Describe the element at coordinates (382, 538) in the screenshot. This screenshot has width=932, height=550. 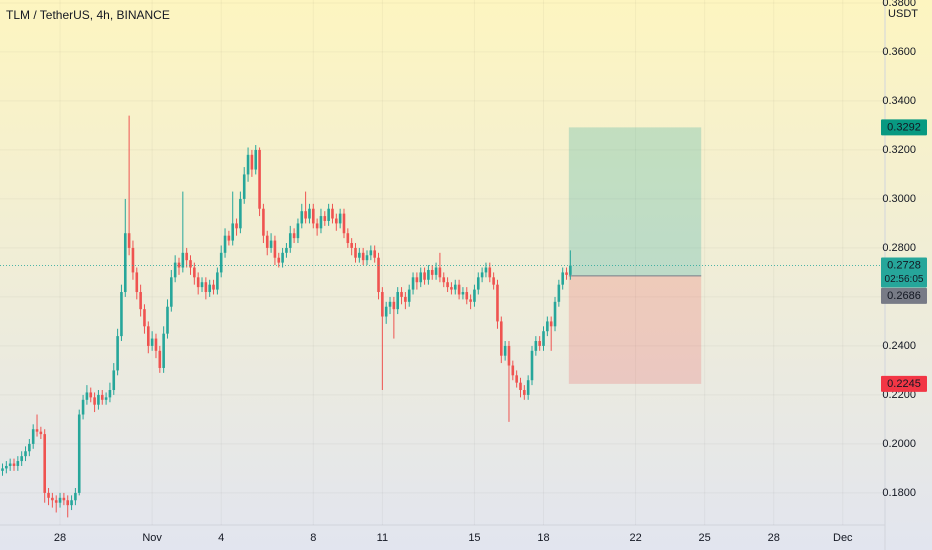
I see `x-tick-label: 11` at that location.